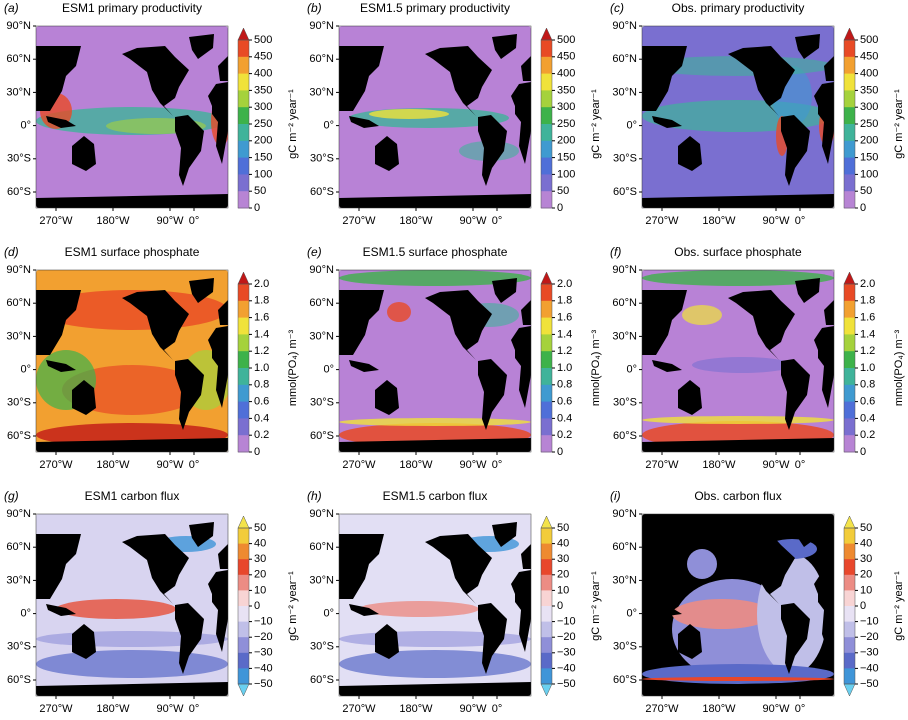  I want to click on colorbar-tick-label: 40, so click(866, 544).